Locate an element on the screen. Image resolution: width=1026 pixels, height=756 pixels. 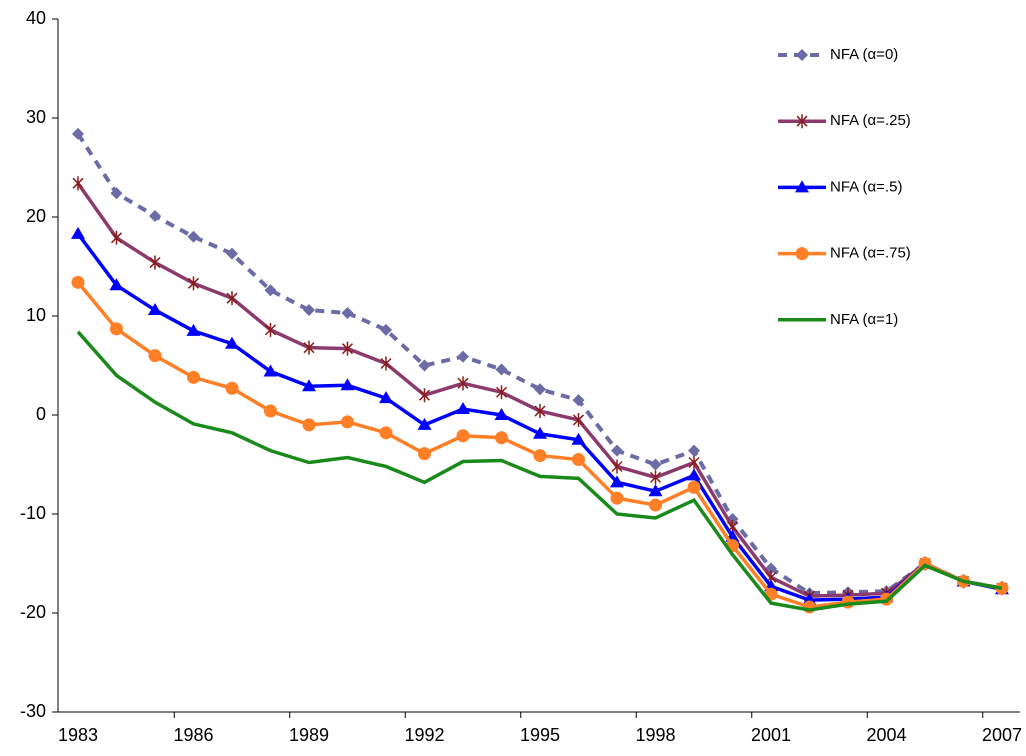
x-tick-label: 1983 is located at coordinates (78, 735).